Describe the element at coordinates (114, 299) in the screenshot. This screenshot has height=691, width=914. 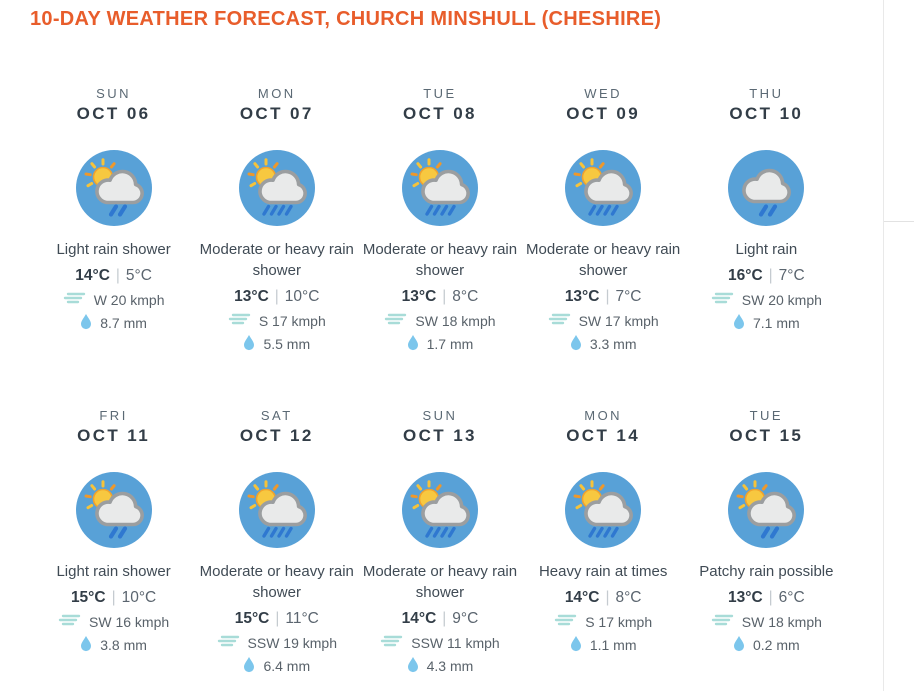
I see `wind-row: W 20 kmph` at that location.